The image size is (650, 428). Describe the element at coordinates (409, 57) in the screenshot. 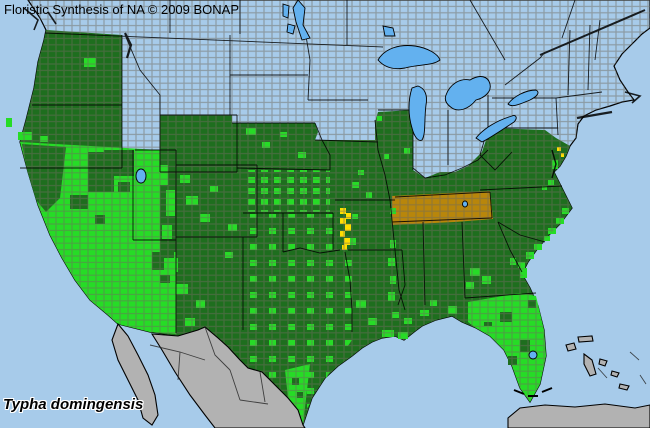

I see `lake-superior` at that location.